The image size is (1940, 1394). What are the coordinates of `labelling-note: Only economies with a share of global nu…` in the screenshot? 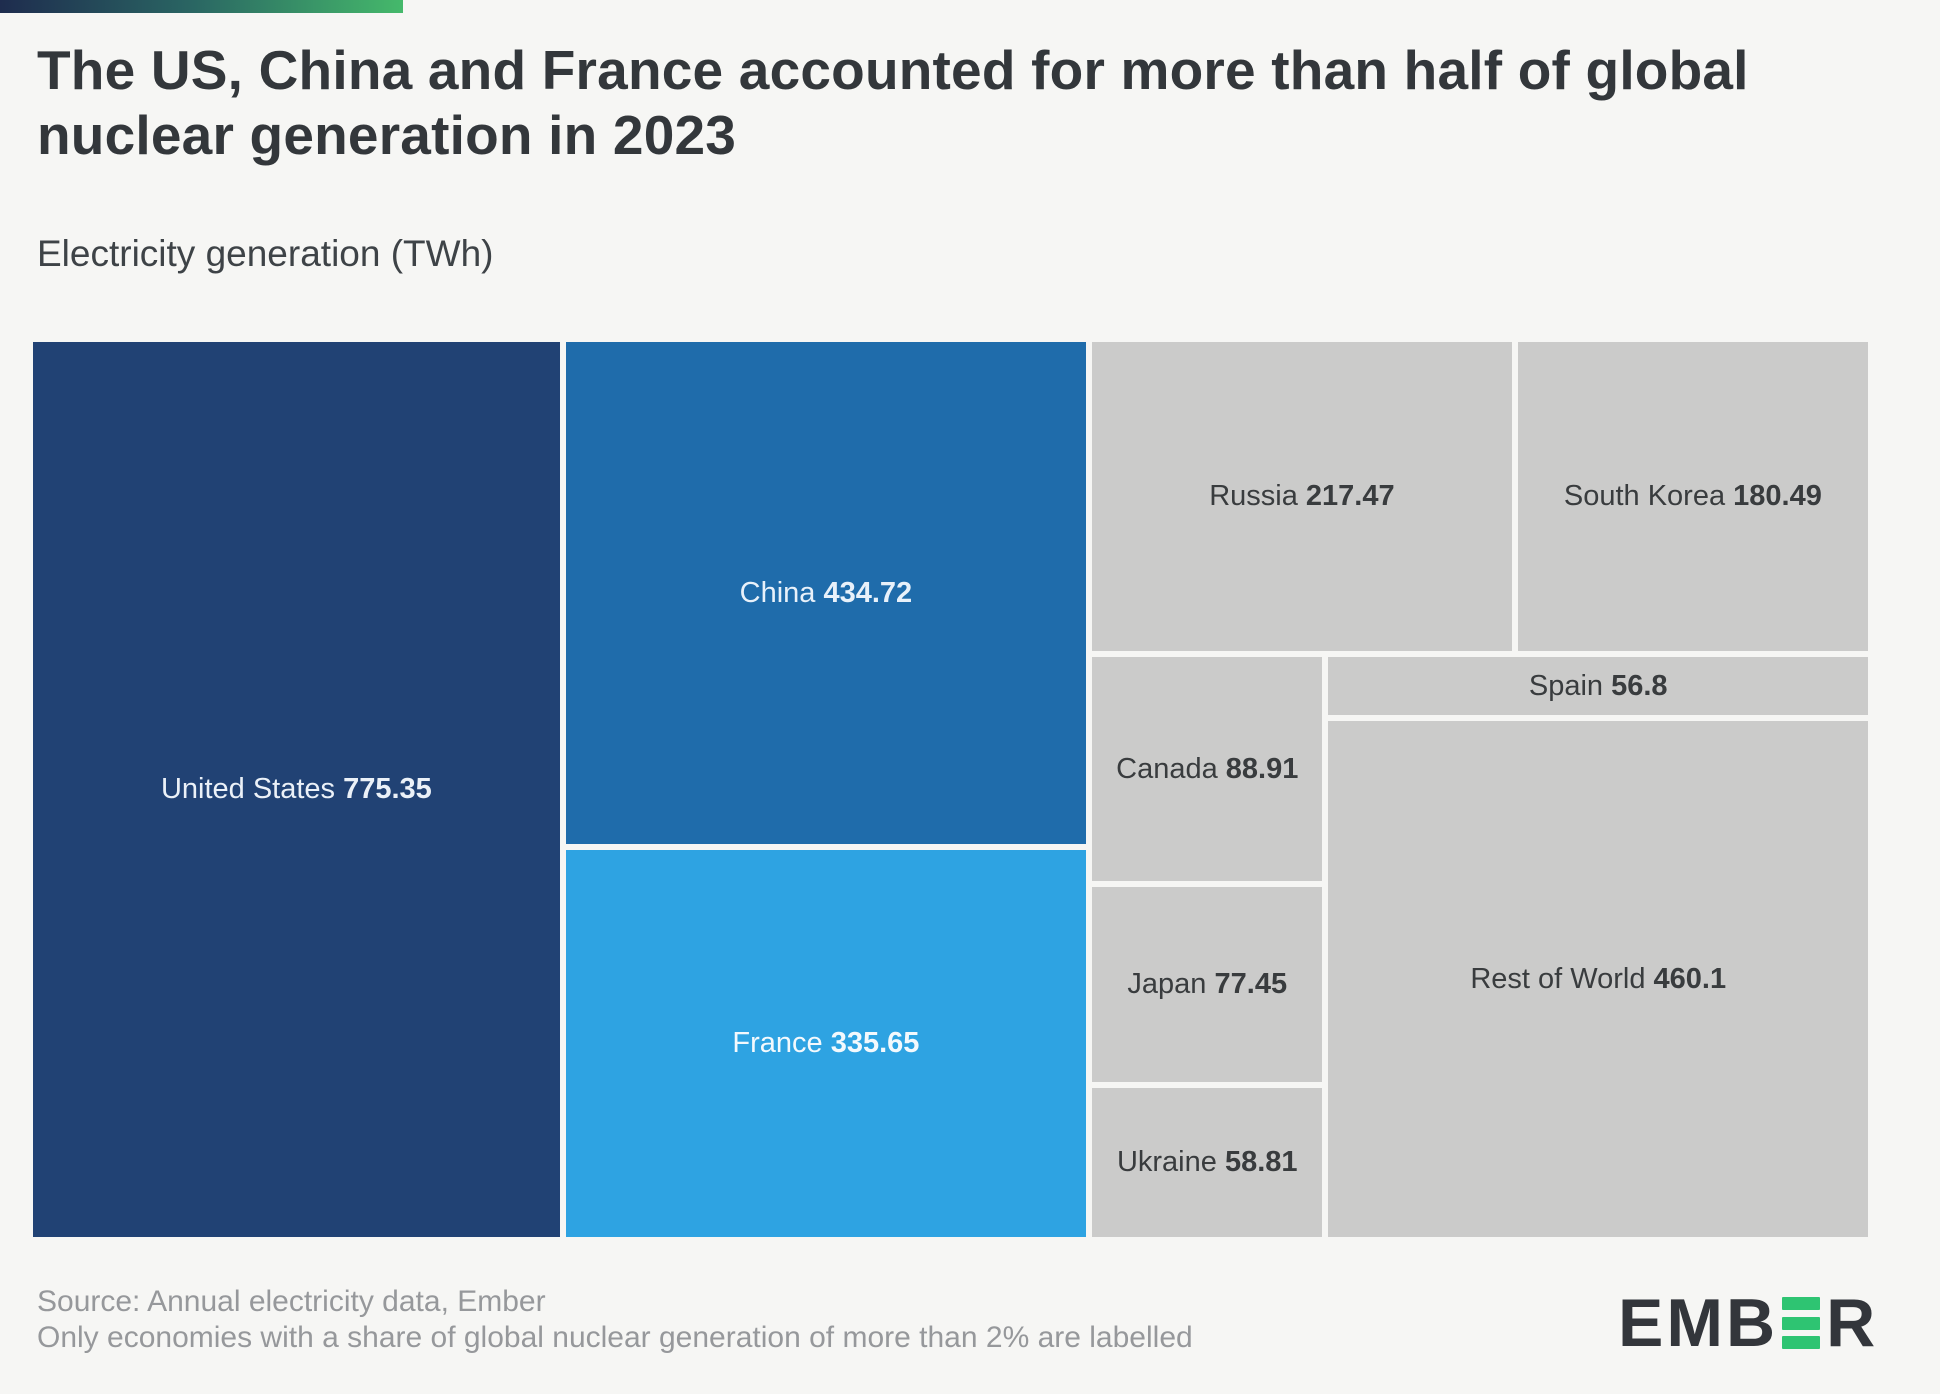 It's located at (615, 1337).